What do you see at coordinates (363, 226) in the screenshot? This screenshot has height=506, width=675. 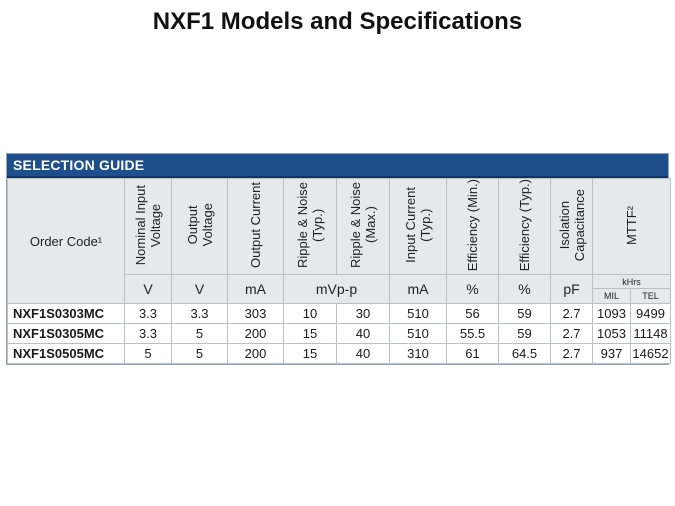 I see `col-header-ripple-max: Ripple & Noise (Max.)` at bounding box center [363, 226].